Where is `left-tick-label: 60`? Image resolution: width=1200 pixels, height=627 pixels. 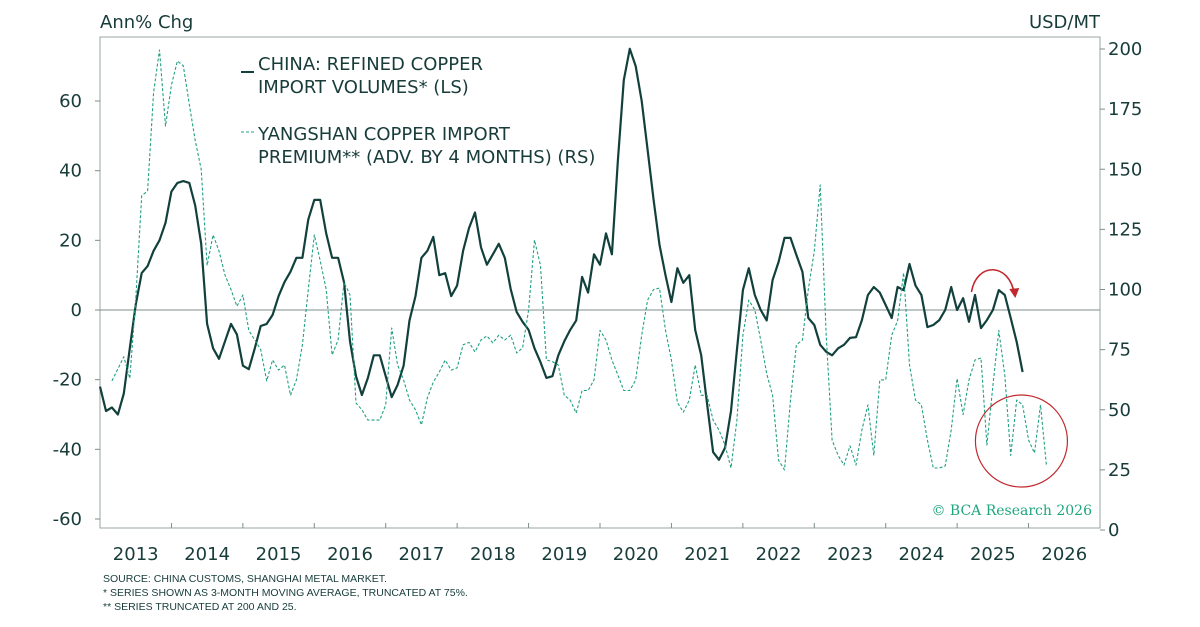 left-tick-label: 60 is located at coordinates (70, 101).